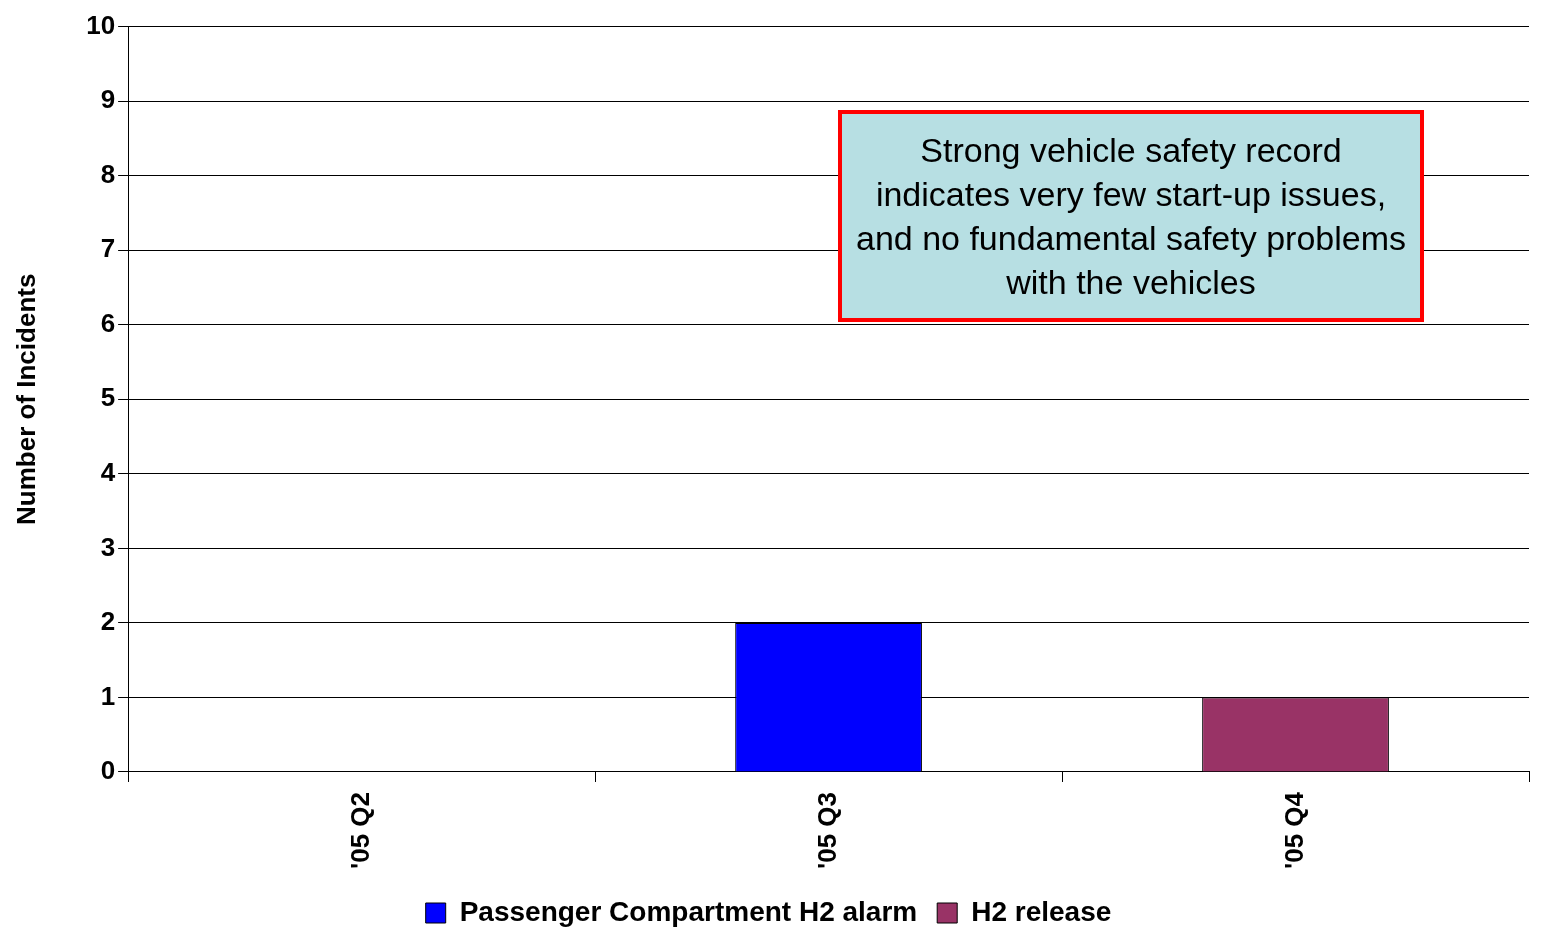 Image resolution: width=1541 pixels, height=945 pixels. Describe the element at coordinates (101, 24) in the screenshot. I see `y-tick-label: 10` at that location.